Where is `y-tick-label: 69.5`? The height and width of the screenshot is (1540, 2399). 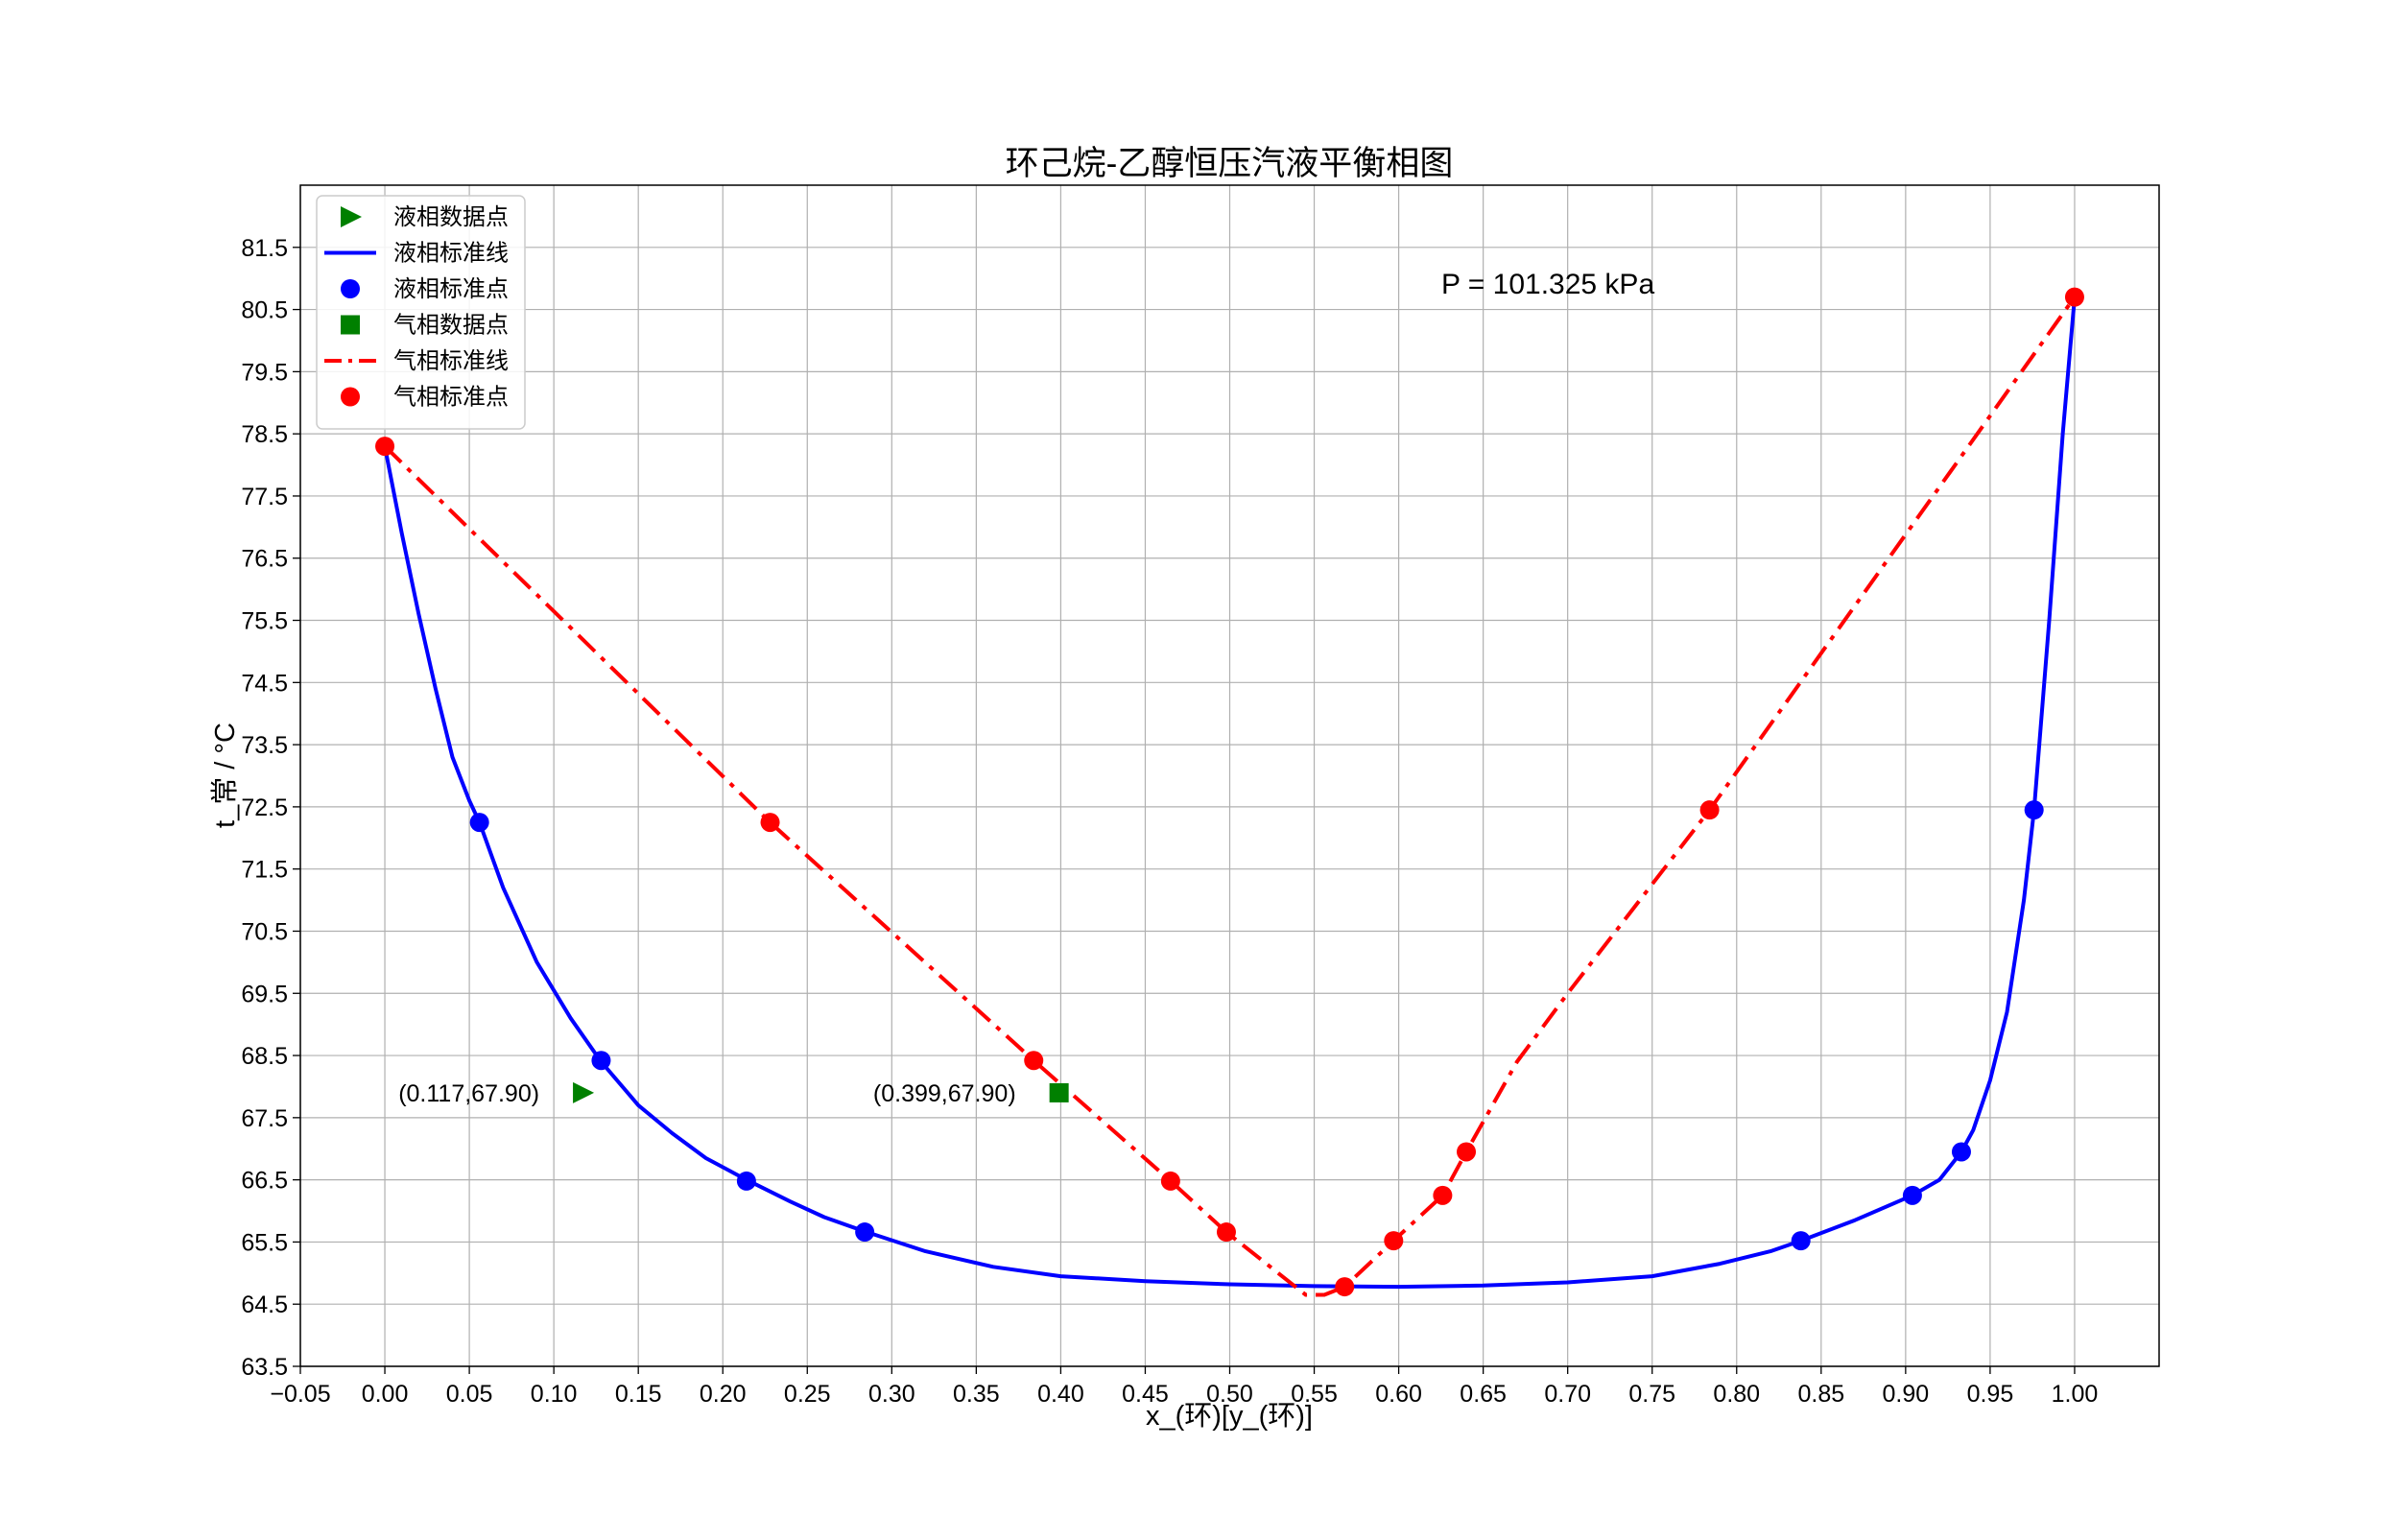
y-tick-label: 69.5 is located at coordinates (264, 994).